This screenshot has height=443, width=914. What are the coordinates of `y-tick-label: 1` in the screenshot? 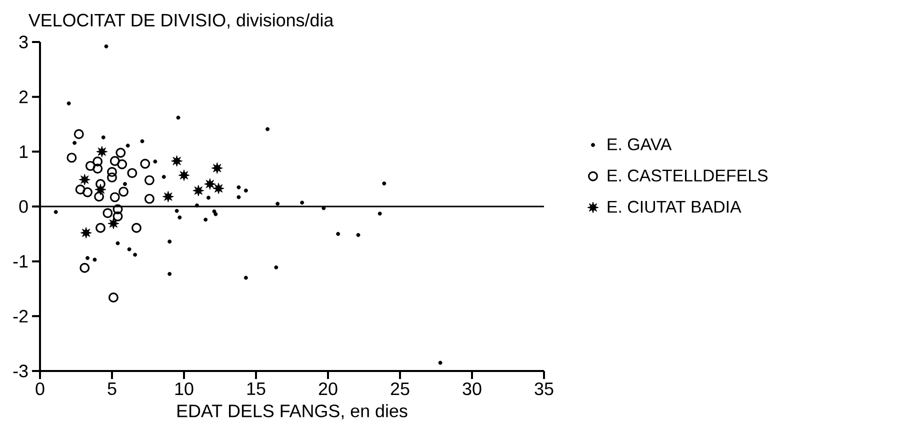 It's located at (24, 151).